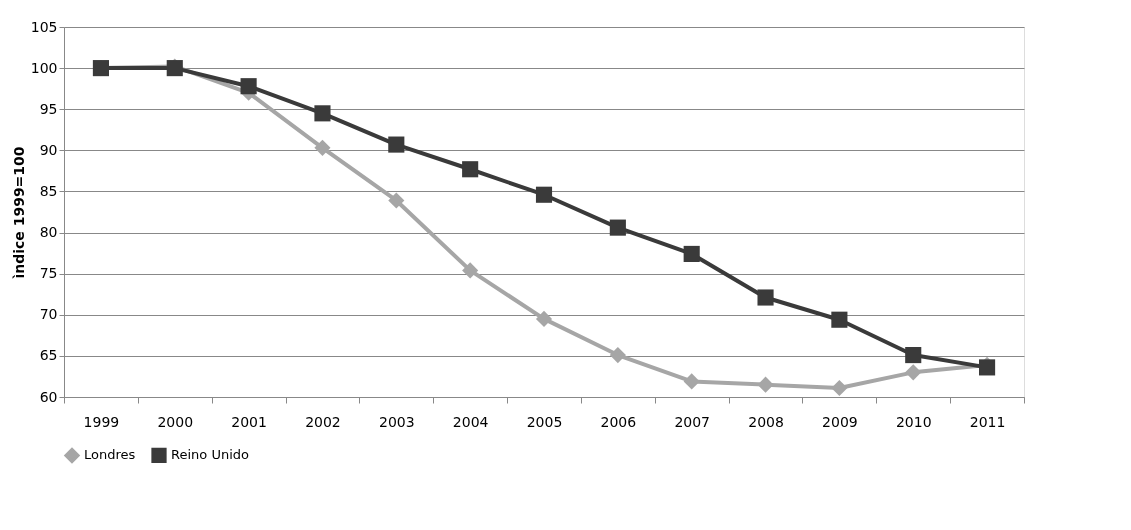 The image size is (1131, 530). Describe the element at coordinates (323, 421) in the screenshot. I see `x-tick-label: 2002` at that location.